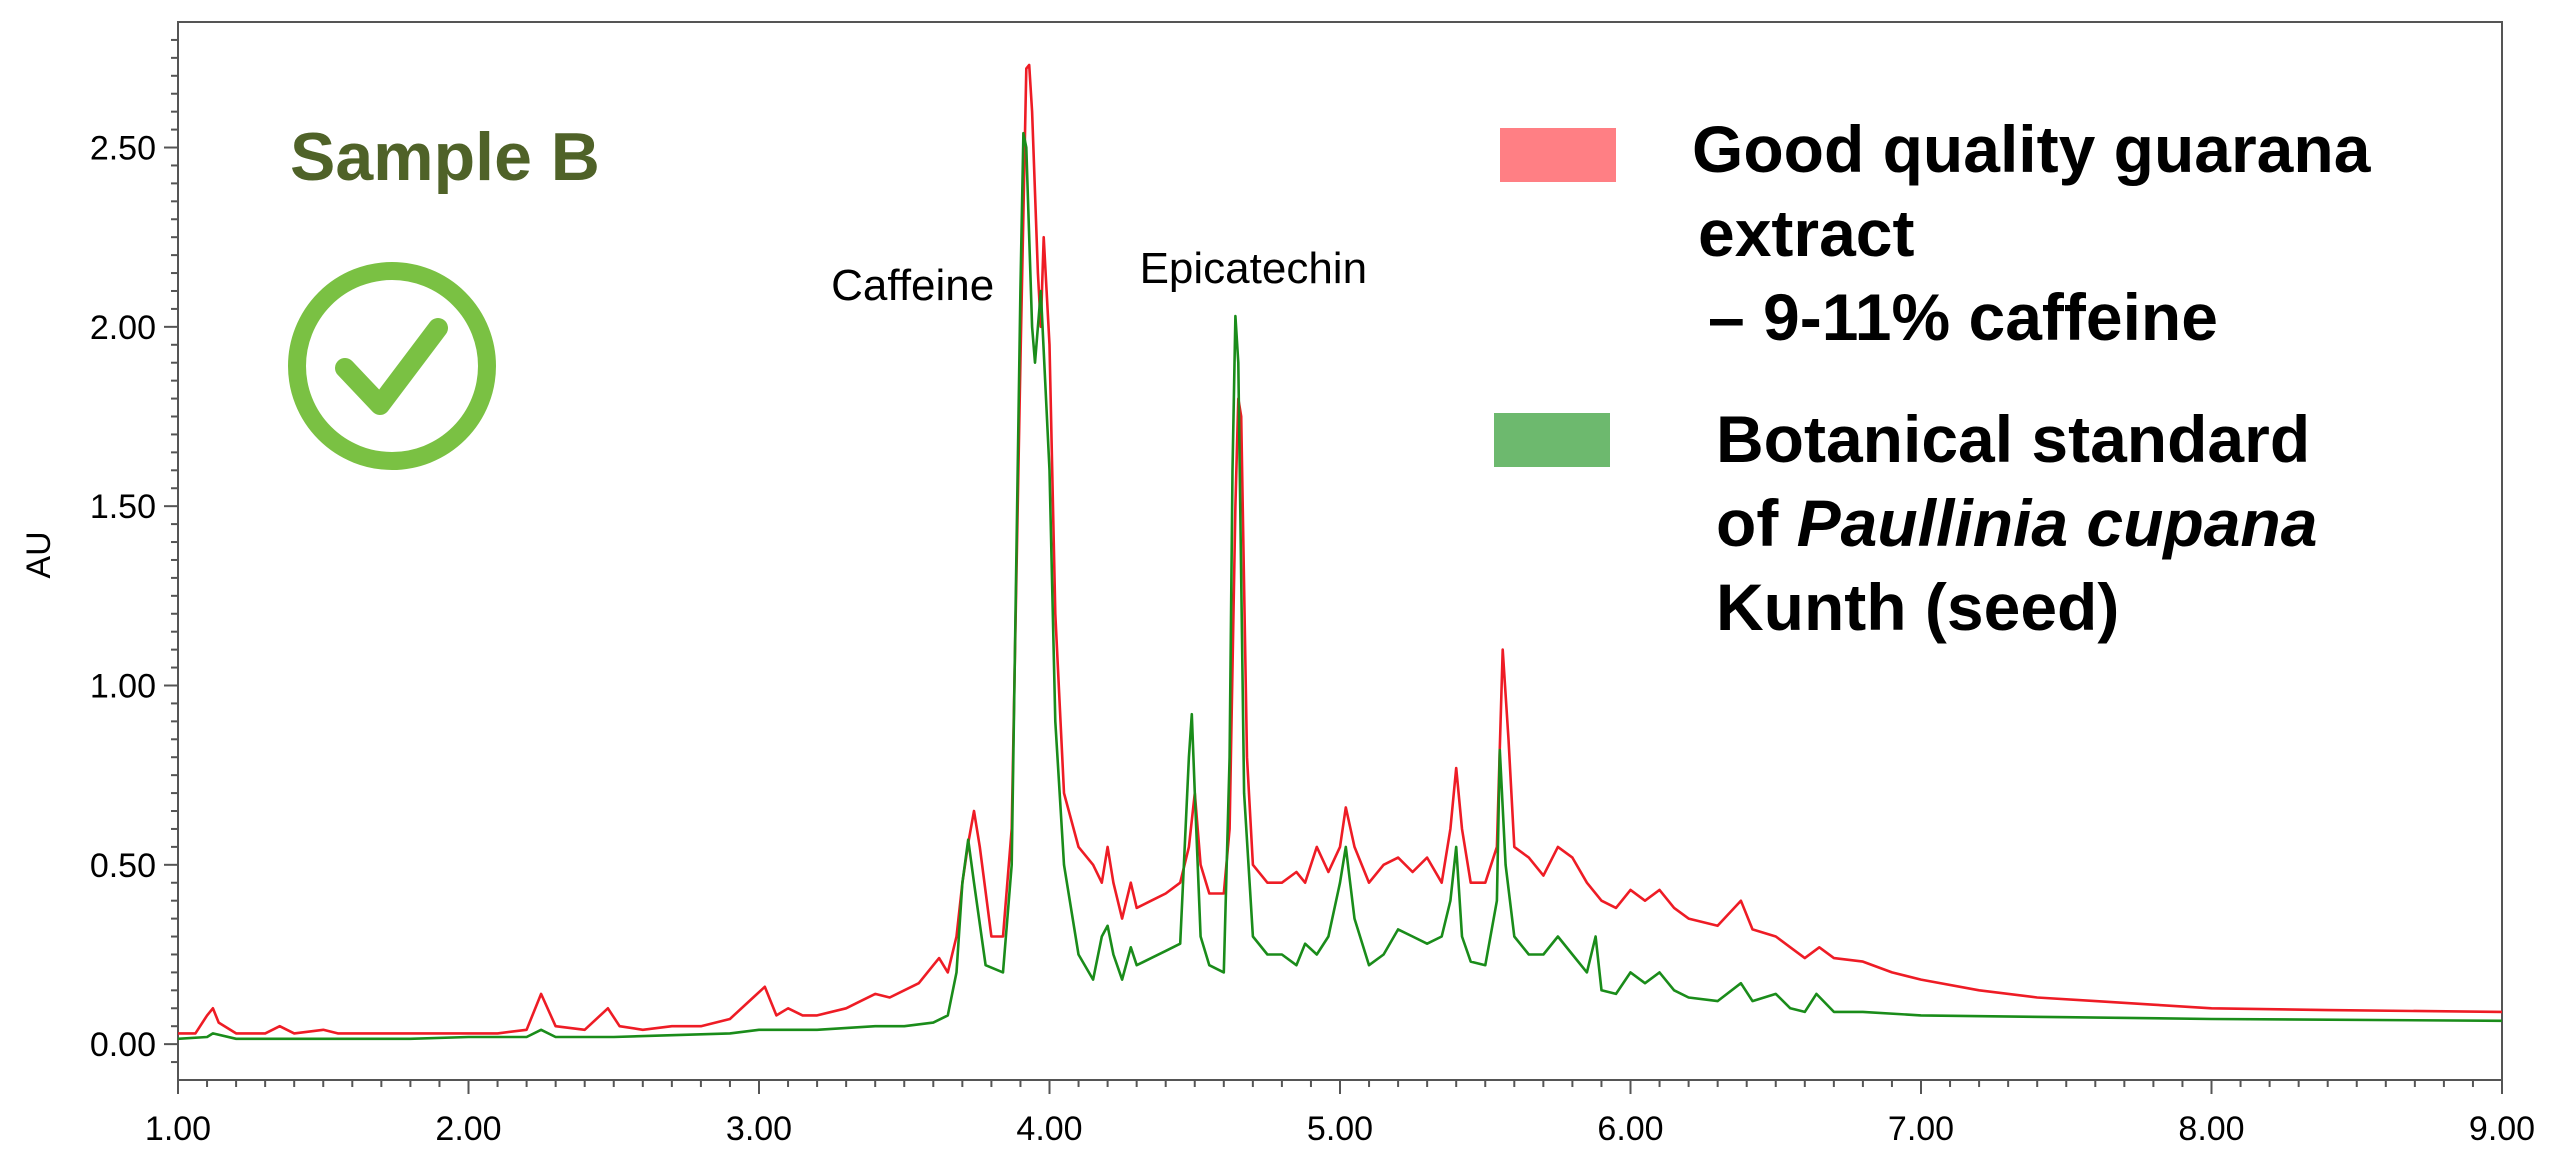 The height and width of the screenshot is (1159, 2560). Describe the element at coordinates (1049, 1129) in the screenshot. I see `x-tick-label: 4.00` at that location.